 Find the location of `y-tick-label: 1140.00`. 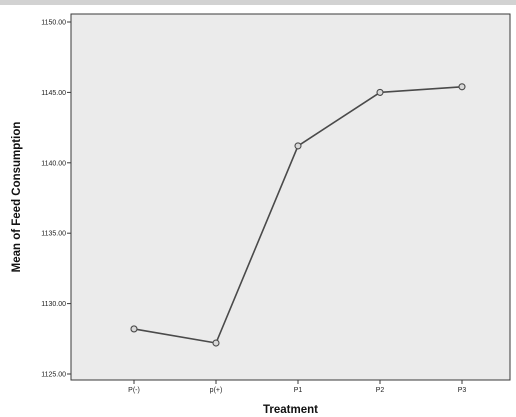

y-tick-label: 1140.00 is located at coordinates (53, 163).